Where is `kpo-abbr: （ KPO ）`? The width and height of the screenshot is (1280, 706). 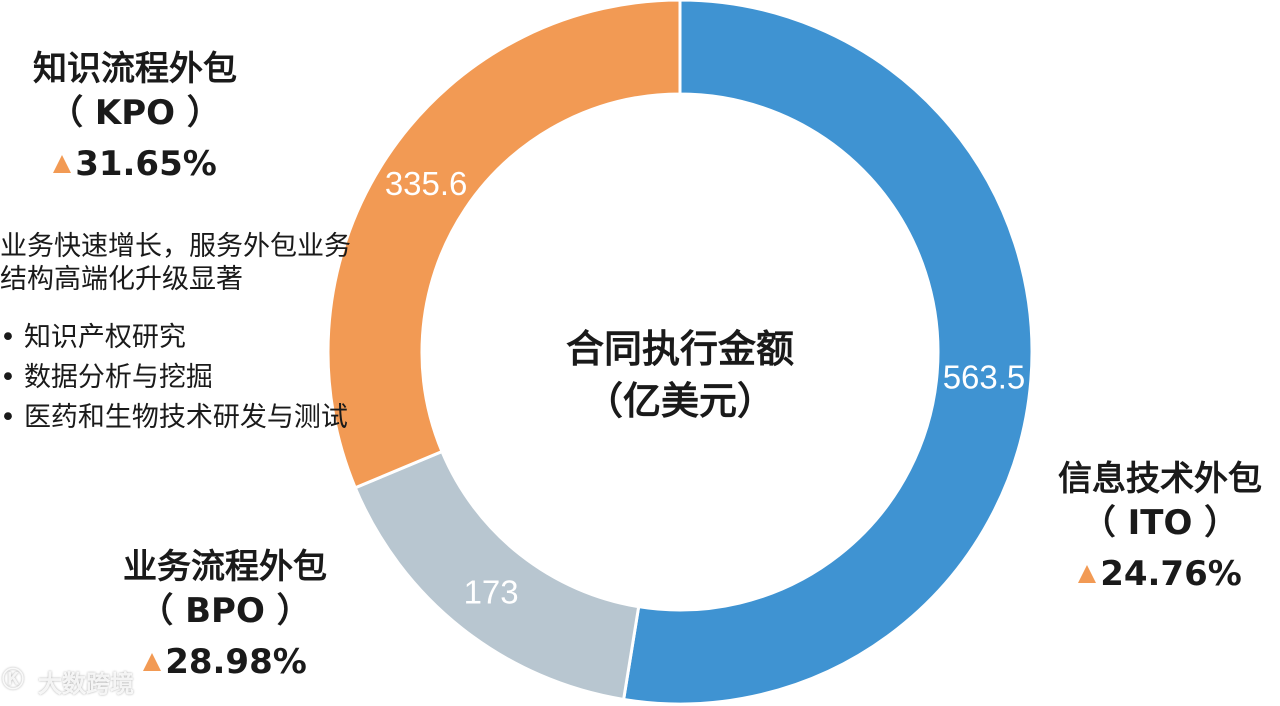 kpo-abbr: （ KPO ） is located at coordinates (135, 113).